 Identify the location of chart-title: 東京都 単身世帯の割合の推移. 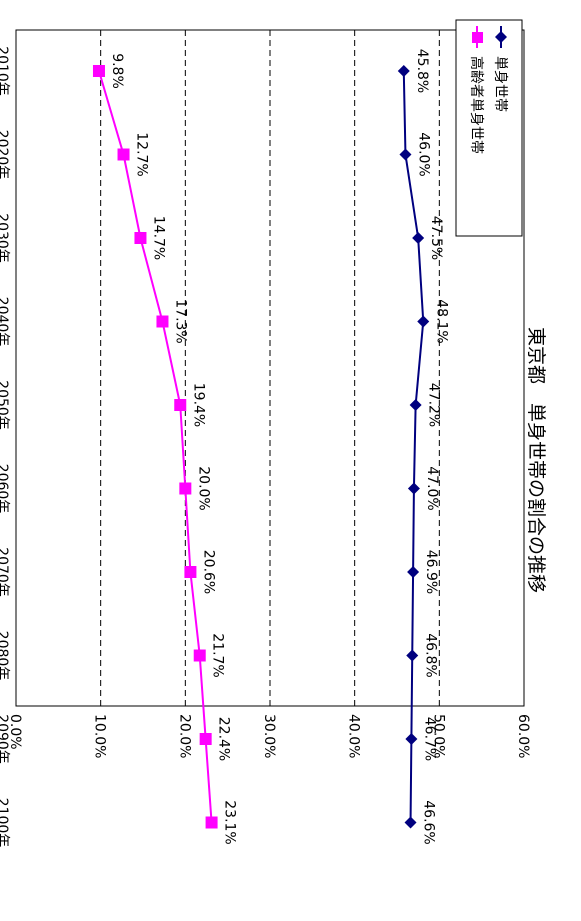
(536, 460).